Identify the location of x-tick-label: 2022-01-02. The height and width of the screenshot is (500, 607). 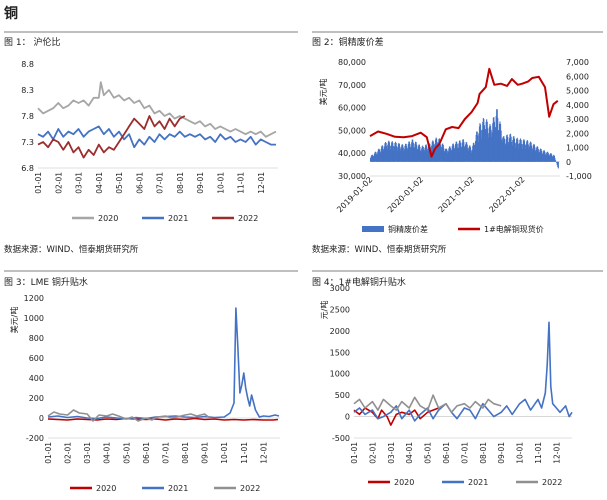
(506, 194).